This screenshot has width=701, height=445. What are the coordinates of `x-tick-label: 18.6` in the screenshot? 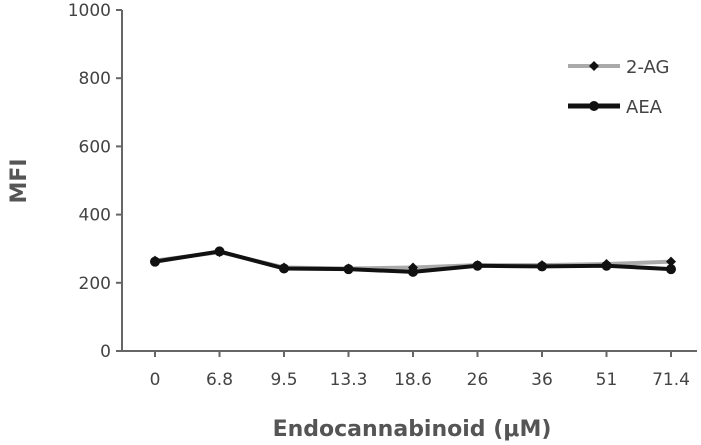 It's located at (413, 380).